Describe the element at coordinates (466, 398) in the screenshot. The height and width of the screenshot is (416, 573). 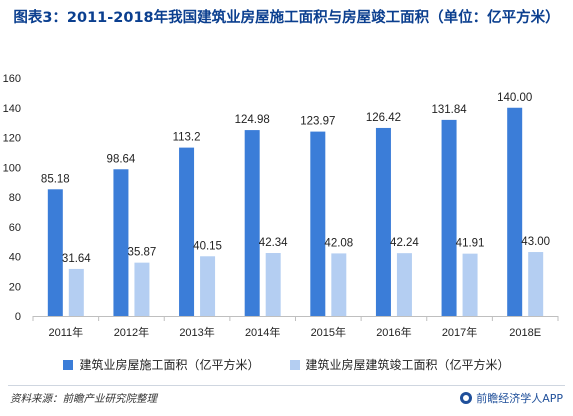
I see `brand-logo-icon` at that location.